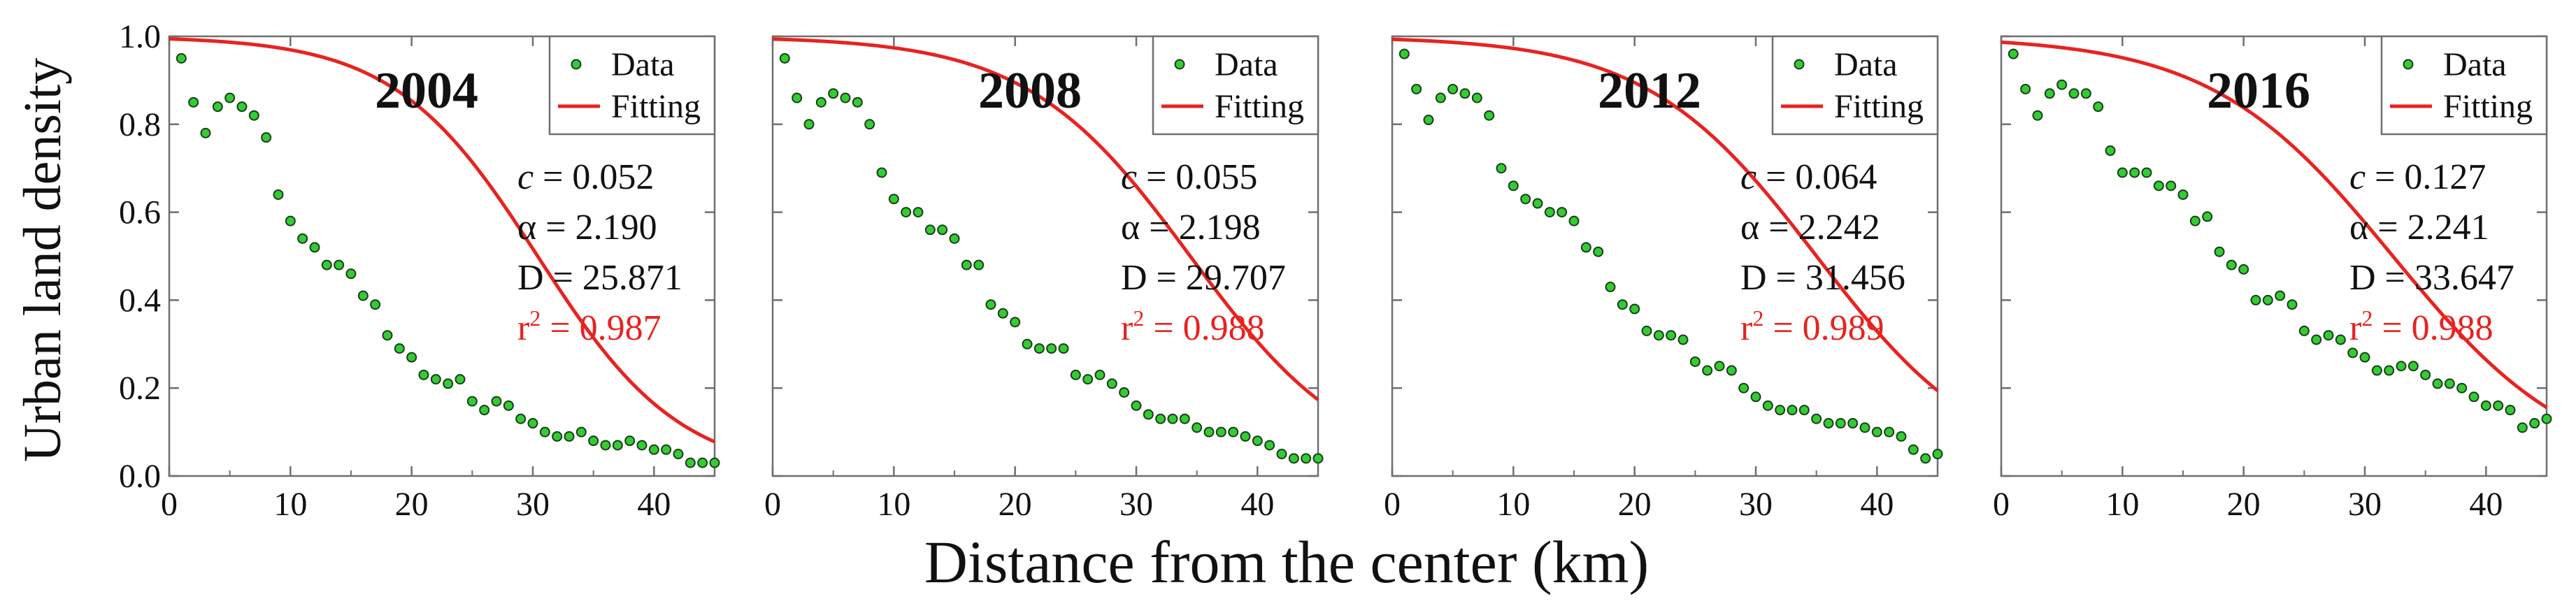  I want to click on y-tick-label: 0.6, so click(140, 213).